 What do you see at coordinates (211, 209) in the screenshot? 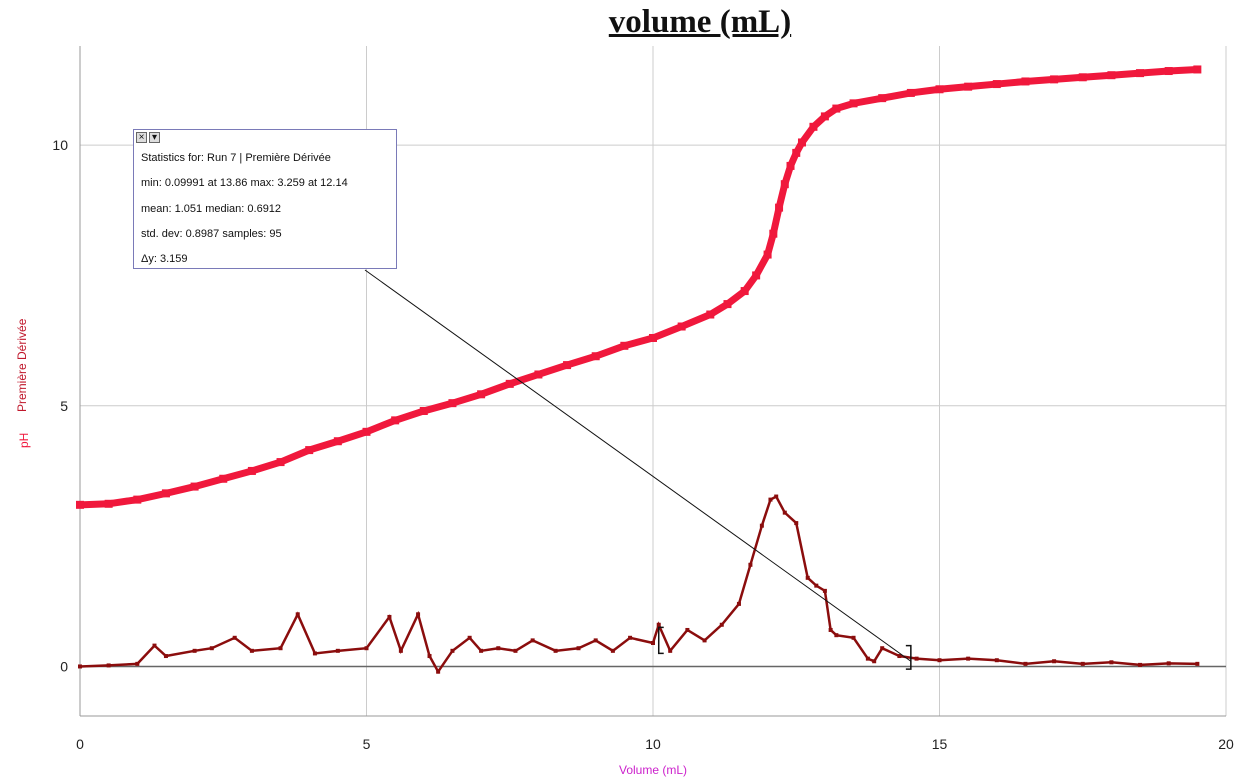
I see `stats-mean-median: mean: 1.051 median: 0.6912` at bounding box center [211, 209].